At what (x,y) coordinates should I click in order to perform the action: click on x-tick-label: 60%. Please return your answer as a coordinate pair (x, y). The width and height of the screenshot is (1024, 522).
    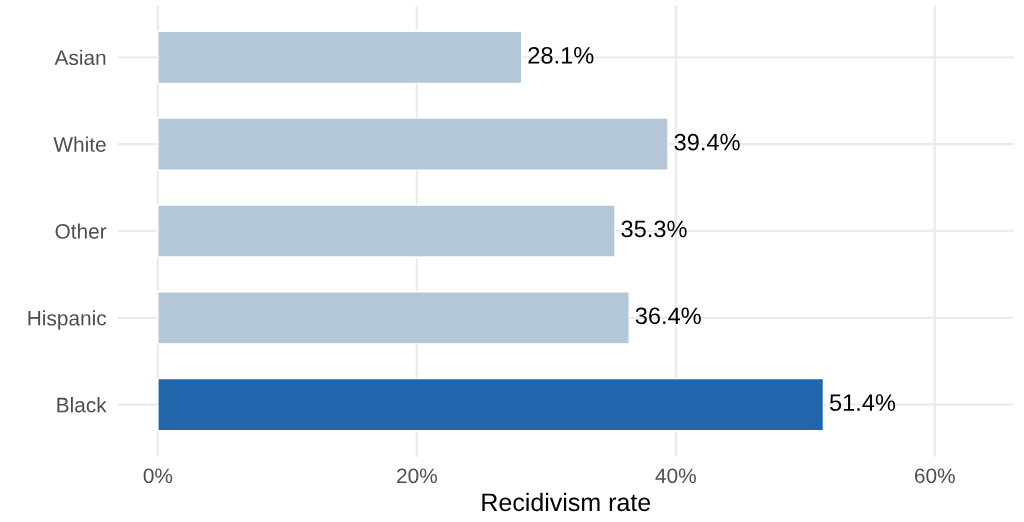
    Looking at the image, I should click on (934, 476).